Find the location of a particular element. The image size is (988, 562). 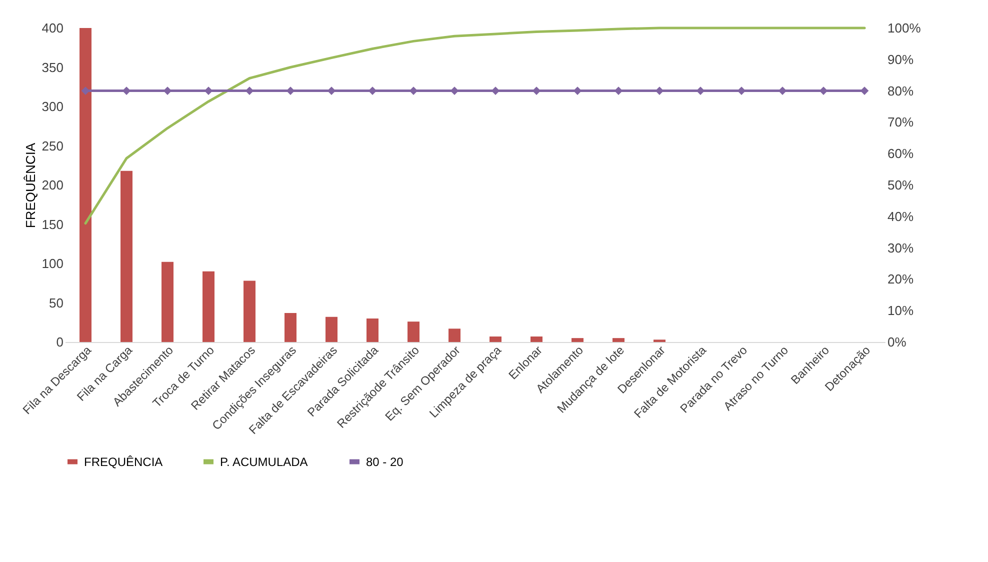

y-tick-label: 350 is located at coordinates (53, 67).